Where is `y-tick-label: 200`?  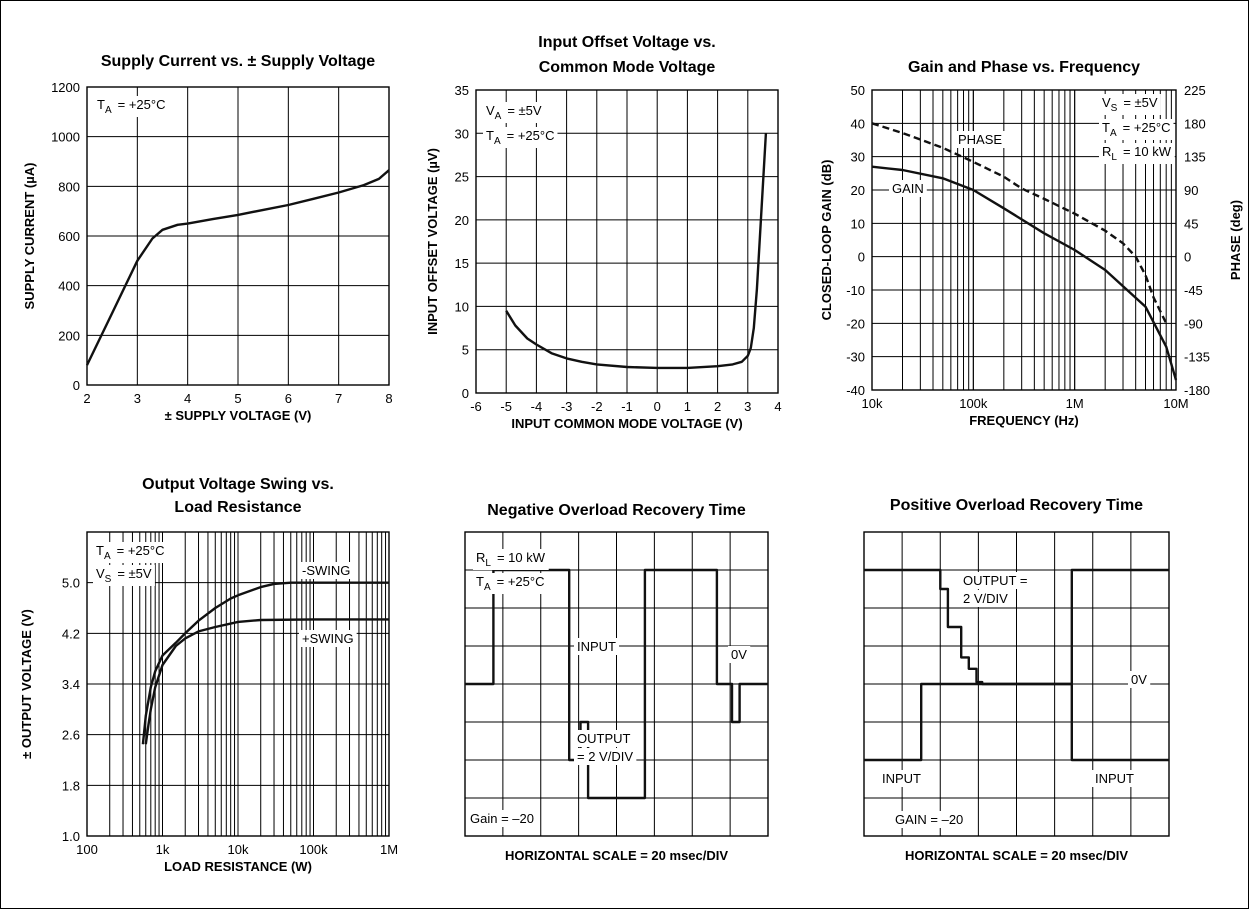 y-tick-label: 200 is located at coordinates (69, 335).